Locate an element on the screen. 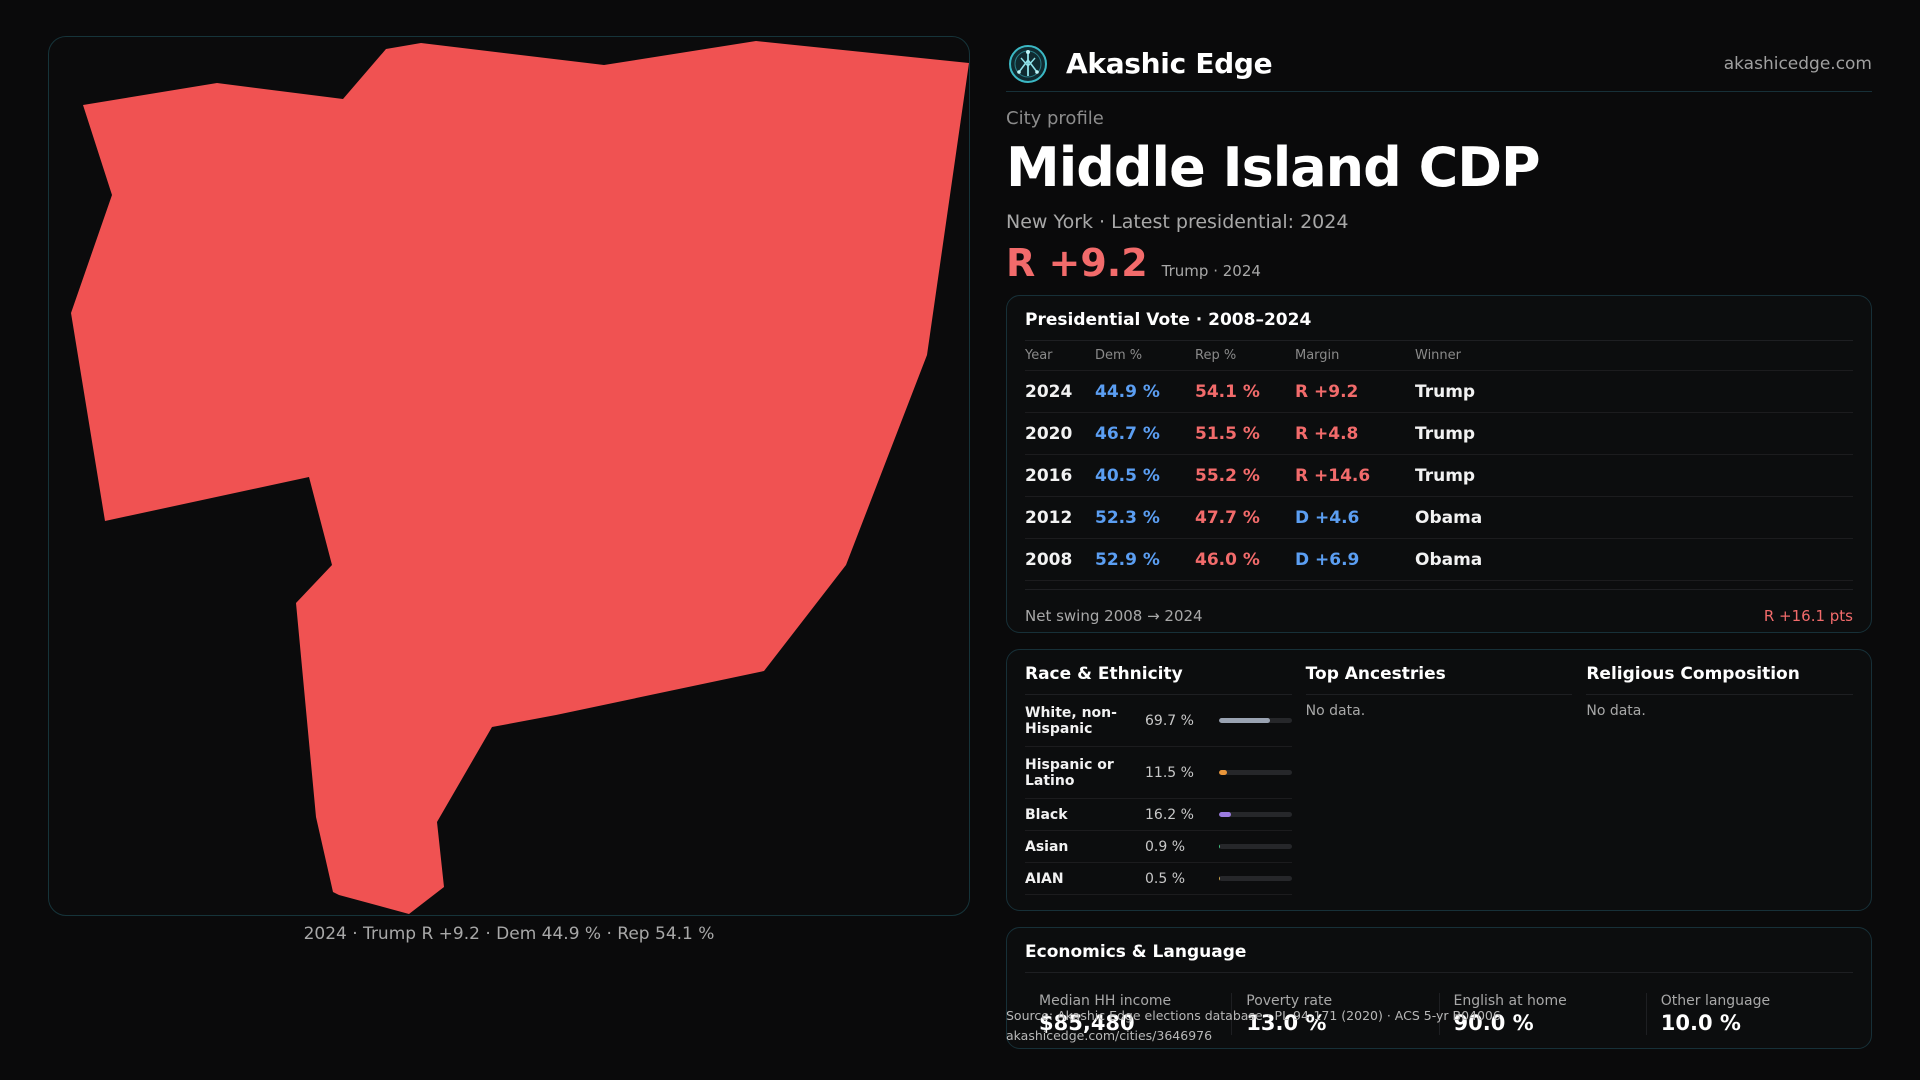  religion-title: Religious Composition is located at coordinates (1720, 679).